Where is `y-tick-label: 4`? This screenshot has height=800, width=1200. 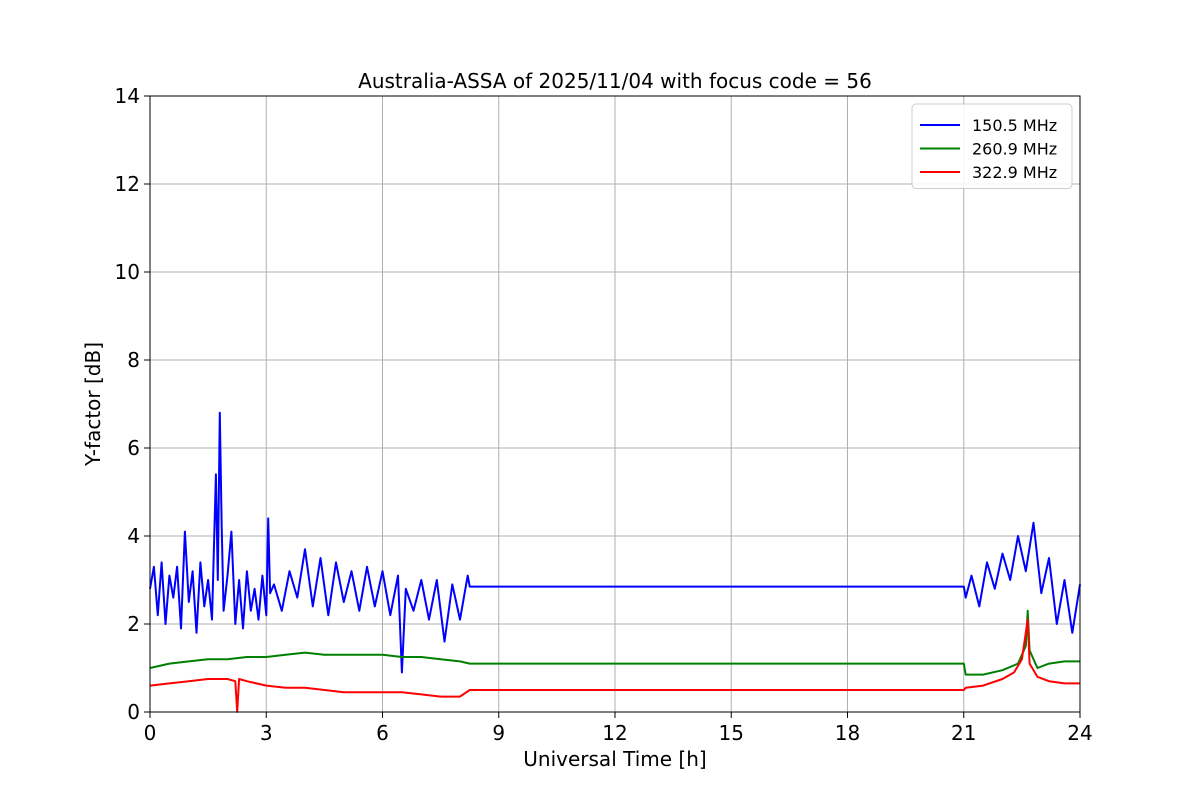
y-tick-label: 4 is located at coordinates (133, 536).